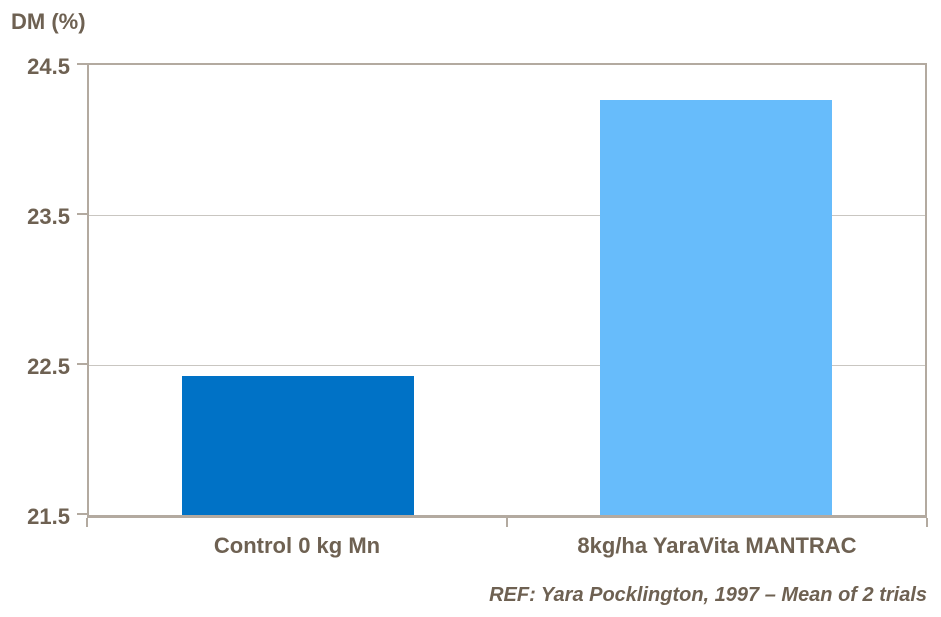 This screenshot has width=941, height=617. I want to click on y-tick-mark-24.5, so click(82, 64).